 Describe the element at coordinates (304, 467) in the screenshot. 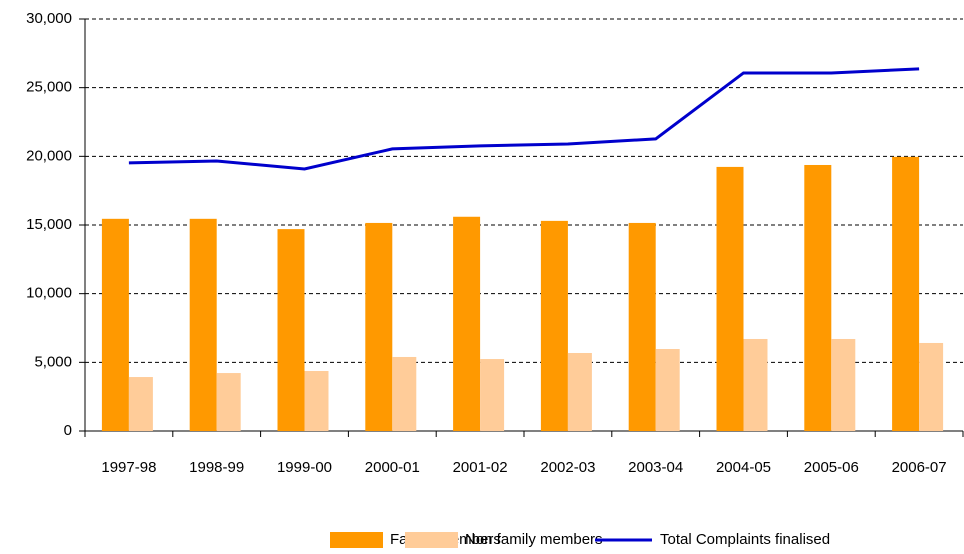

I see `x-tick-label: 1999-00` at that location.